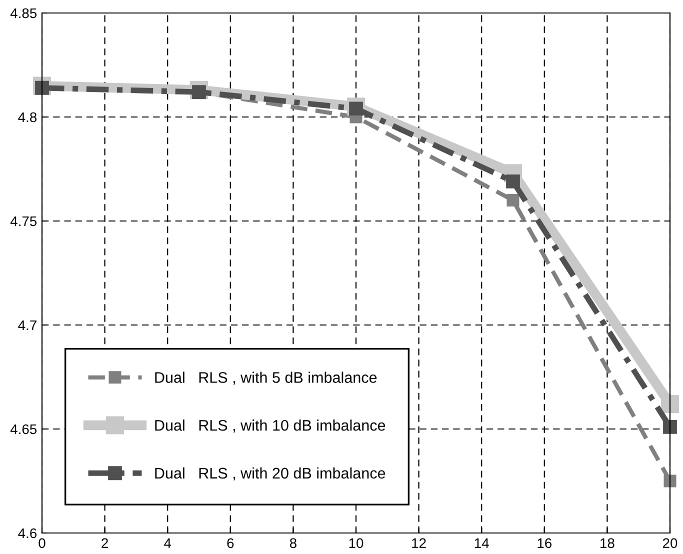 The width and height of the screenshot is (683, 554). What do you see at coordinates (23, 221) in the screenshot?
I see `y-tick-label: 4.75` at bounding box center [23, 221].